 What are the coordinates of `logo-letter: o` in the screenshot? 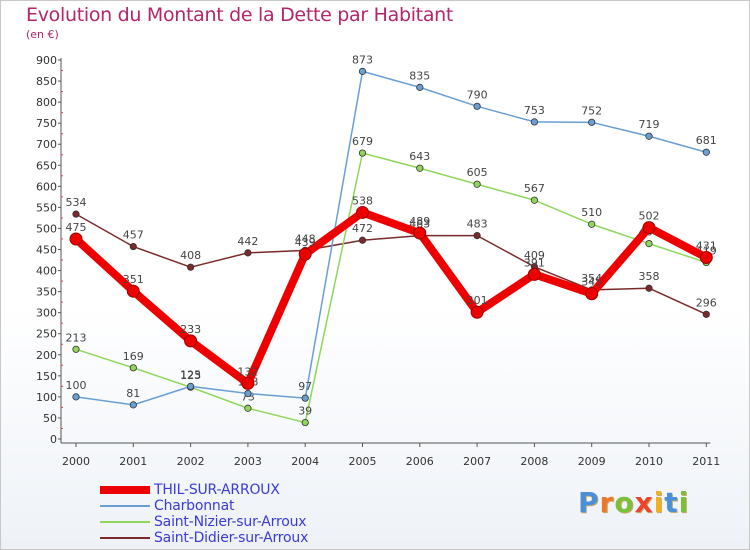 It's located at (624, 502).